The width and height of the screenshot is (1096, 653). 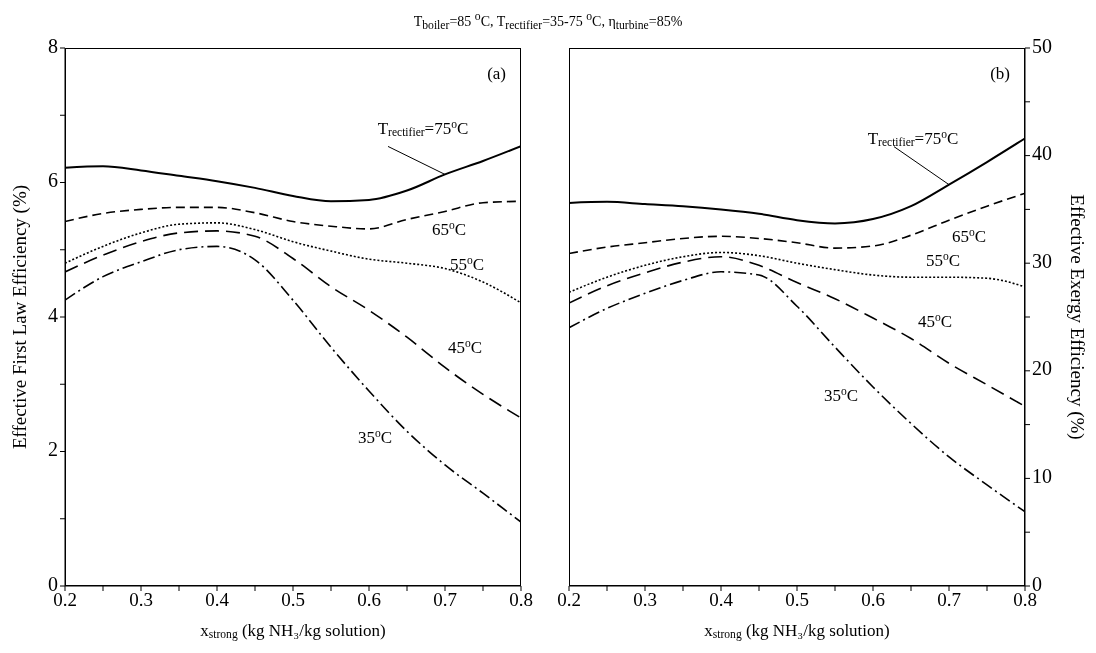 What do you see at coordinates (569, 600) in the screenshot?
I see `x-tick-label: 0.2` at bounding box center [569, 600].